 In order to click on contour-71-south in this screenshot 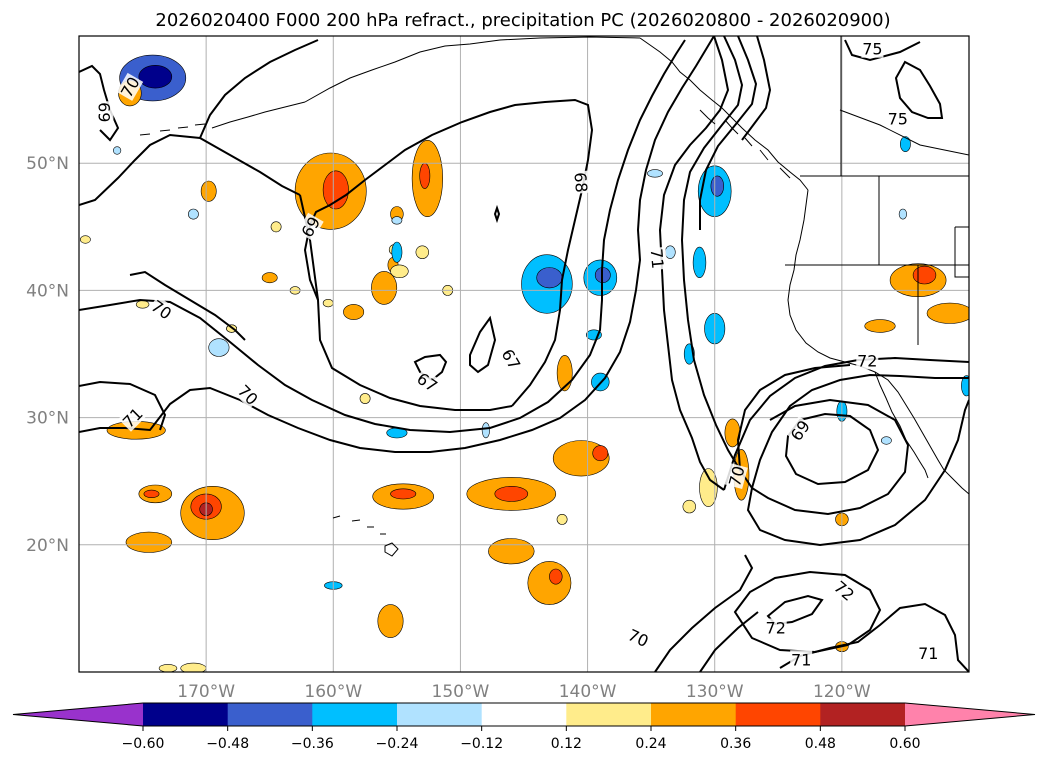, I will do `click(874, 637)`.